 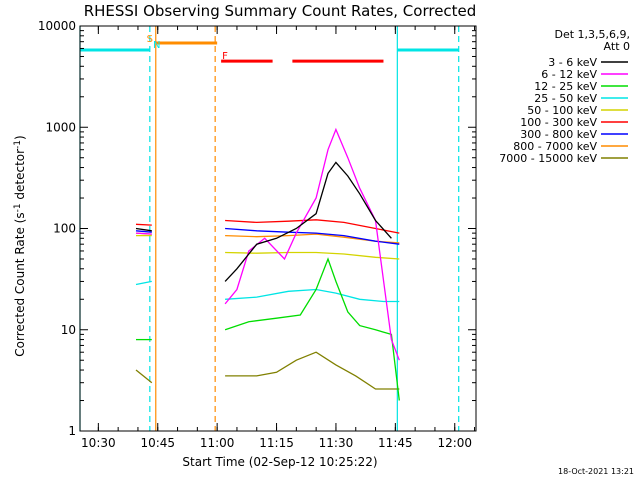 I want to click on legend-label-3: 25 - 50 keV, so click(x=565, y=98).